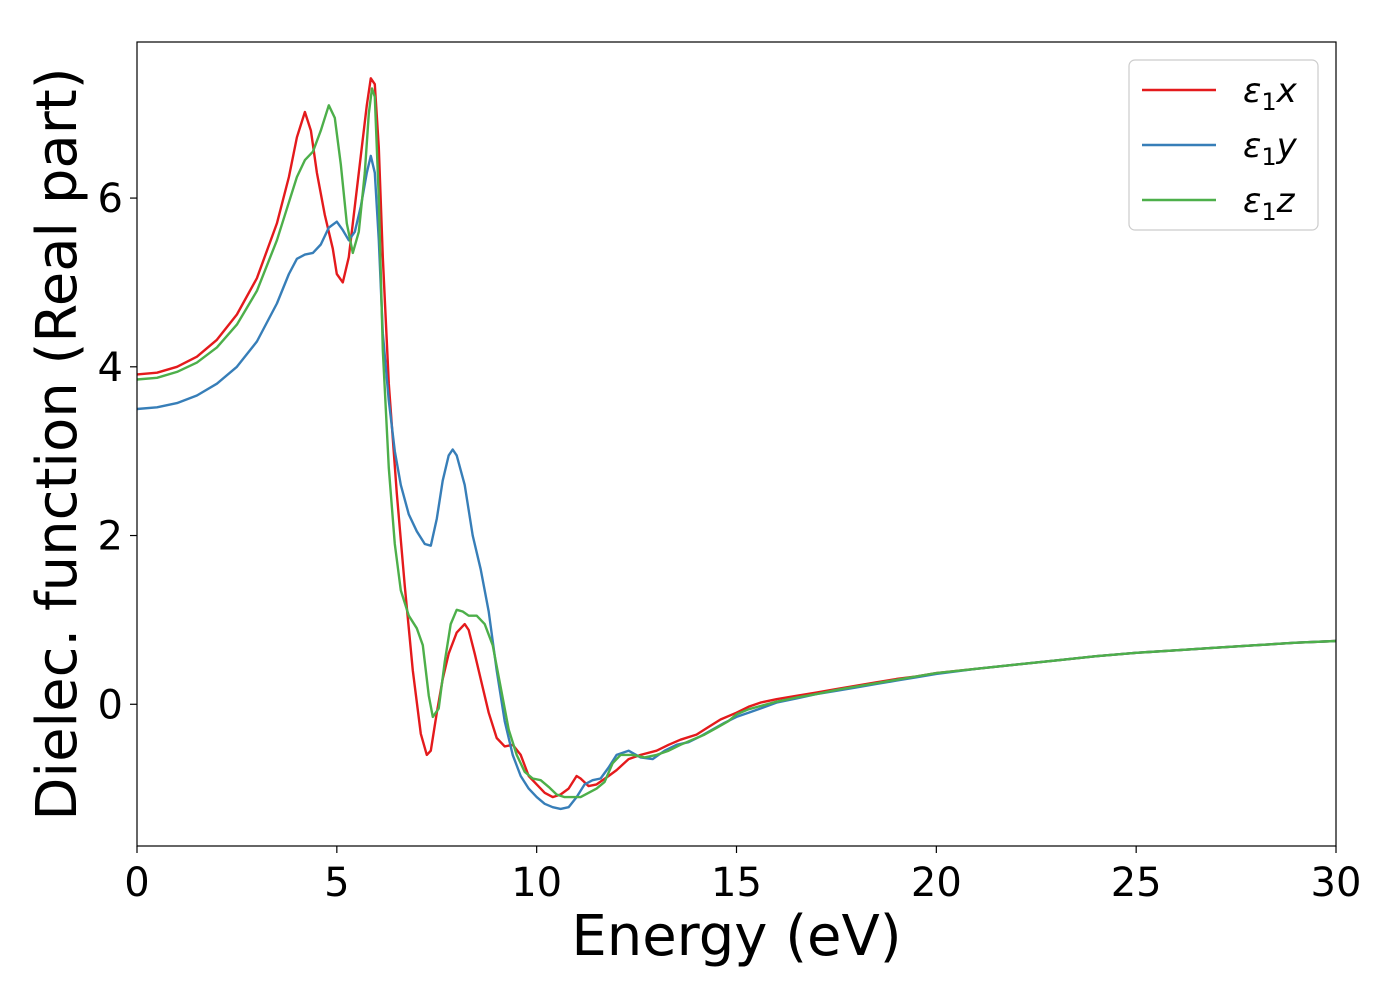 This screenshot has width=1400, height=1000. I want to click on legend-box, so click(1223, 145).